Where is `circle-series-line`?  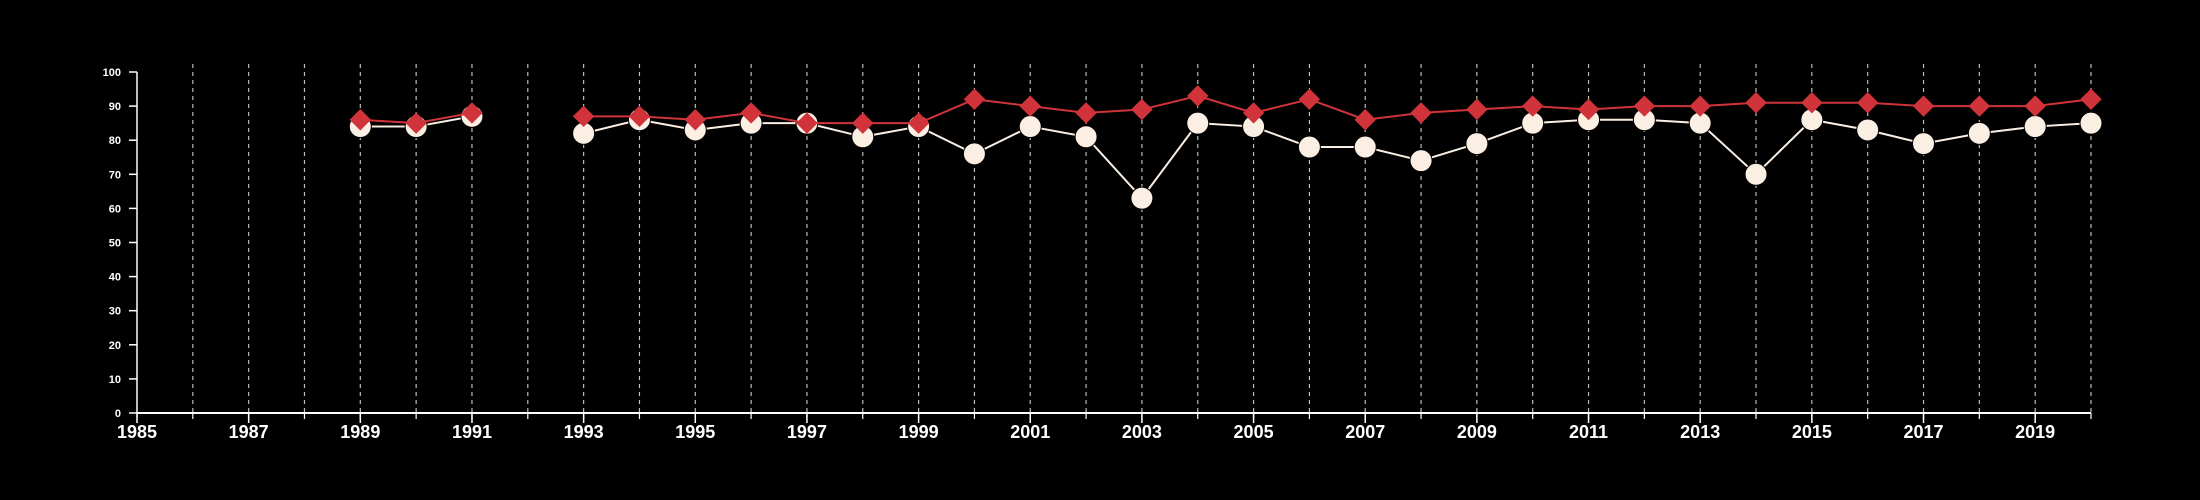 circle-series-line is located at coordinates (1337, 159).